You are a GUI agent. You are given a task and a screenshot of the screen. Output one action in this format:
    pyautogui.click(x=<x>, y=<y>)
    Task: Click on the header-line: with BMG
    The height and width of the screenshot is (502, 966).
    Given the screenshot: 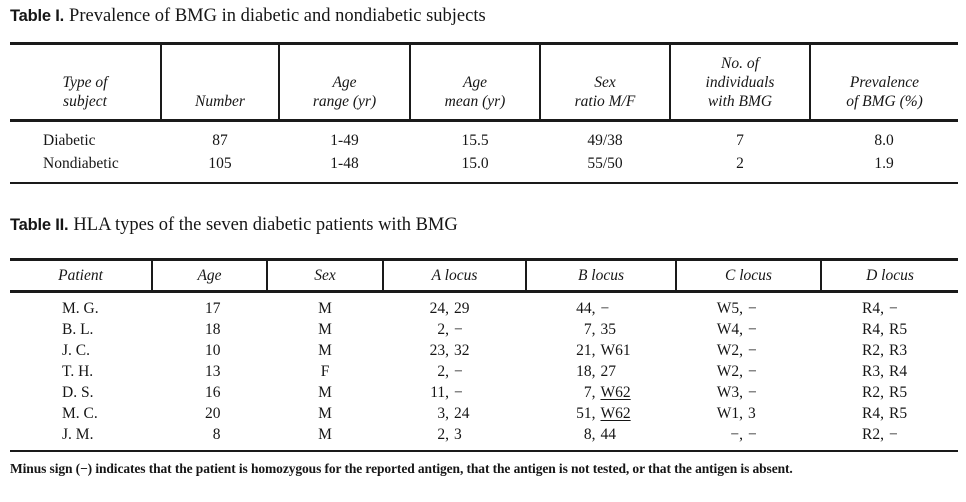 What is the action you would take?
    pyautogui.click(x=740, y=101)
    